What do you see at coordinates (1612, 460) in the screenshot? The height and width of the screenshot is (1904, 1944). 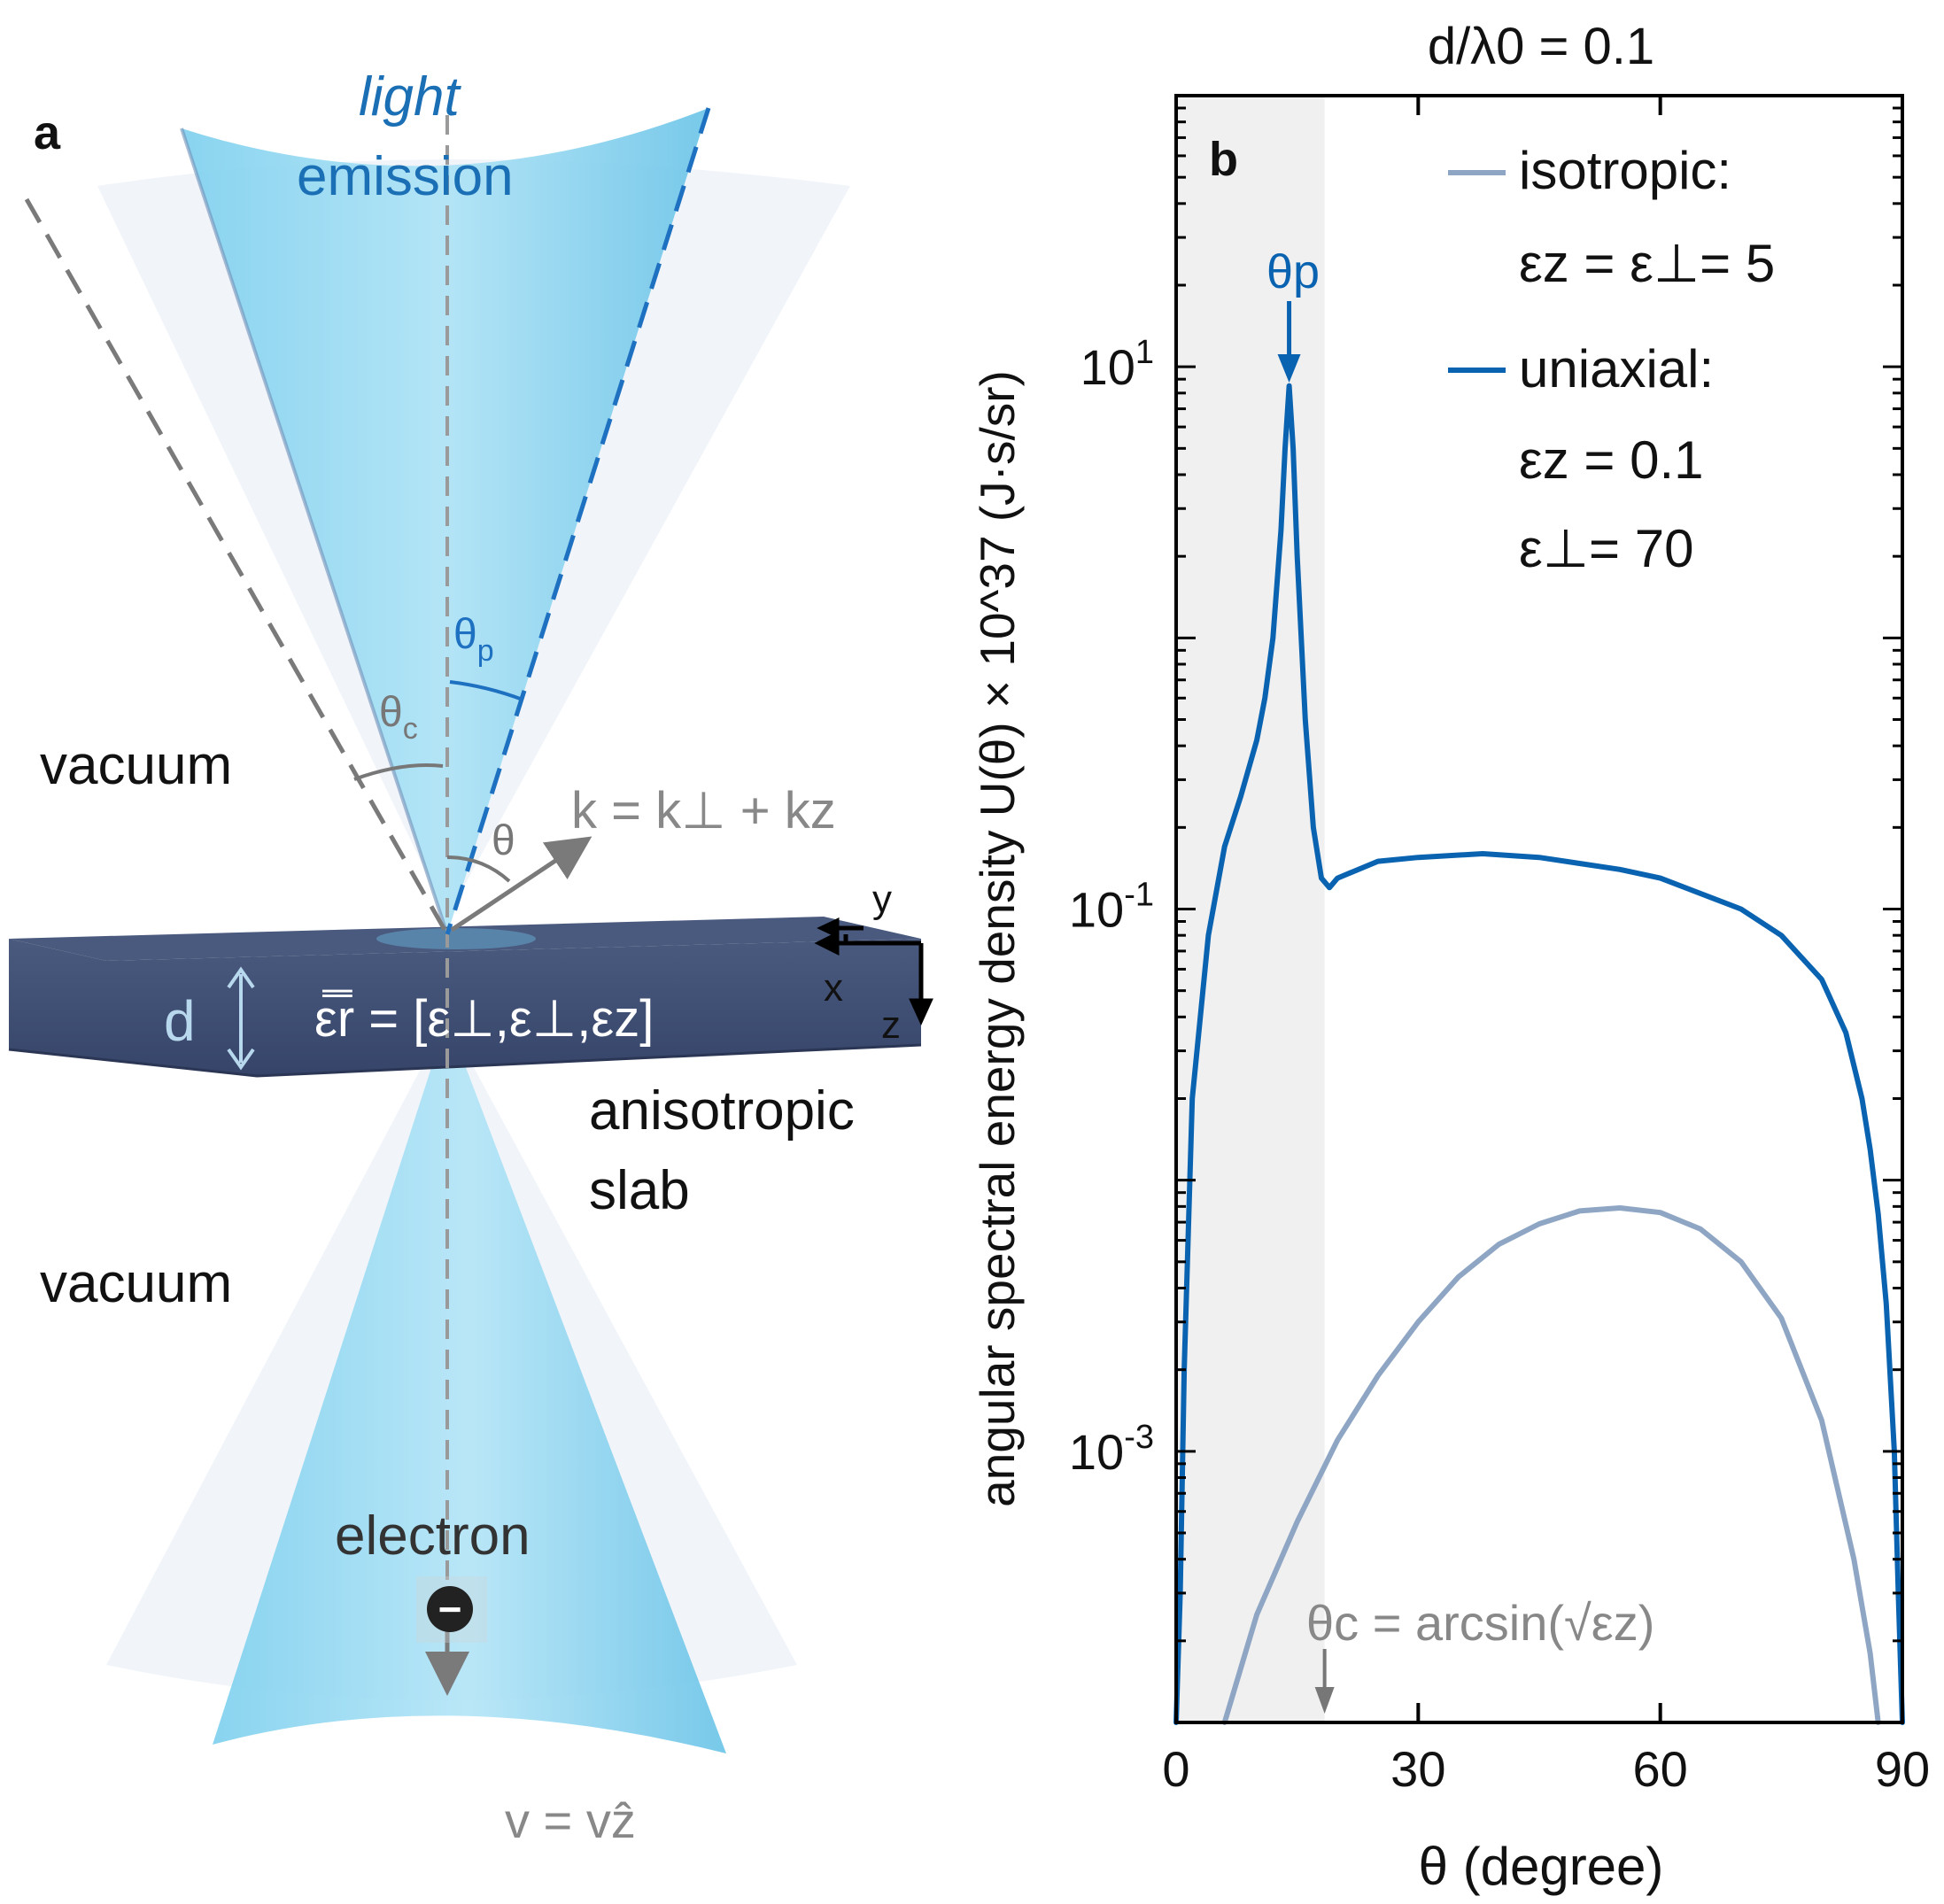 I see `legend-uniaxial-line2: εz = 0.1` at bounding box center [1612, 460].